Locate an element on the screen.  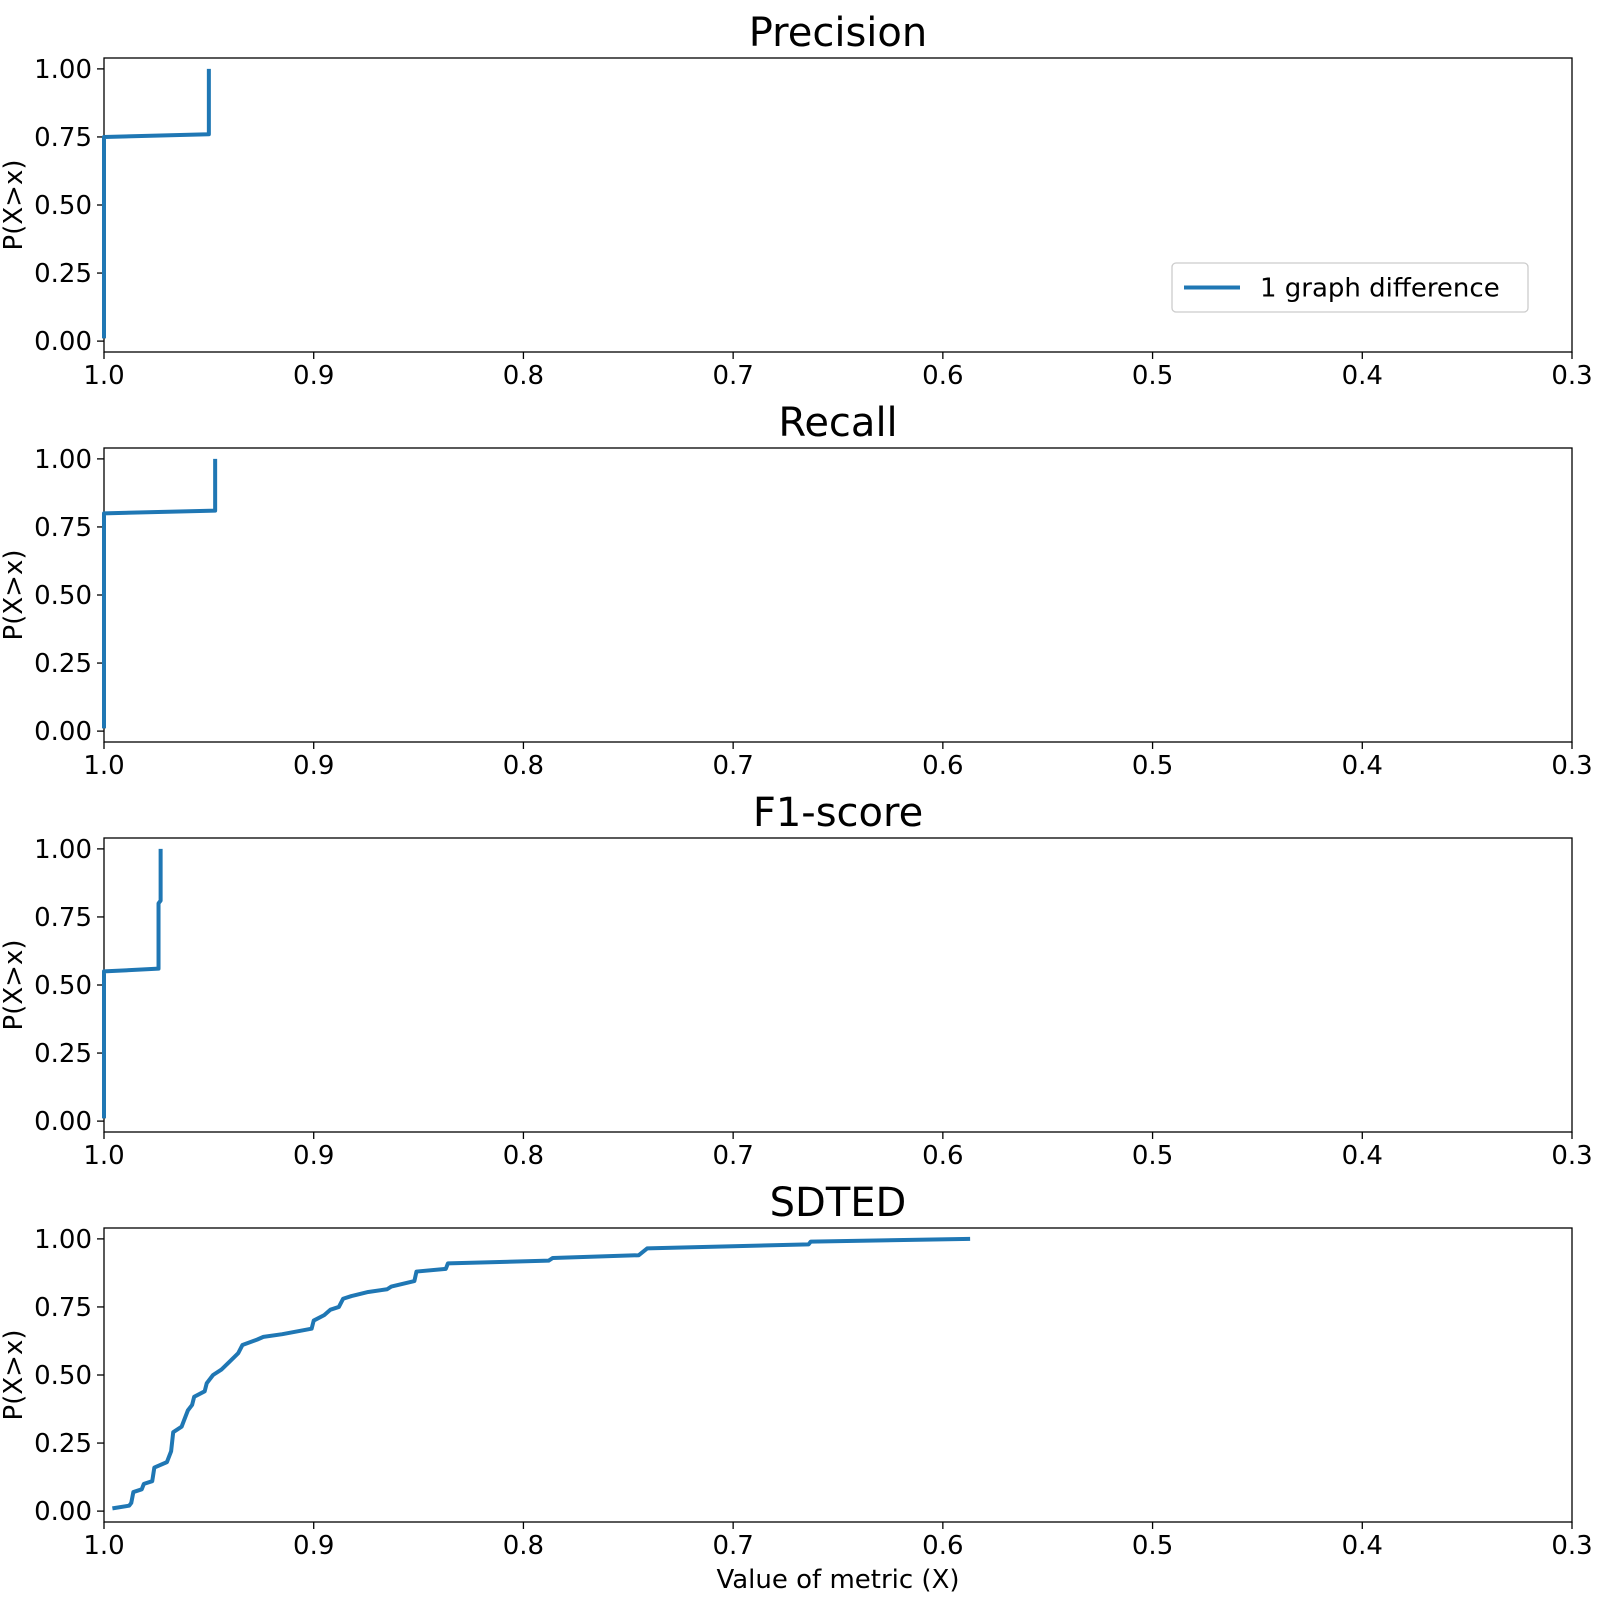
legend-box is located at coordinates (1350, 287).